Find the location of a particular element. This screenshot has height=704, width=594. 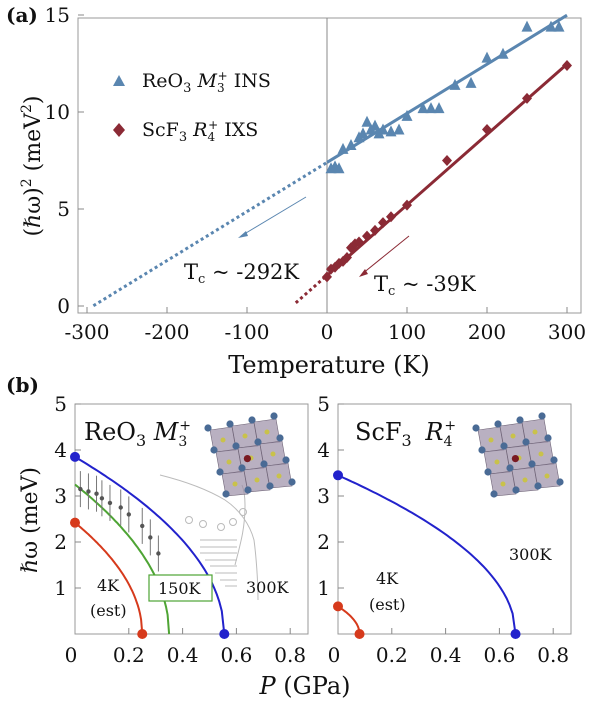

y-tick-label: 10 is located at coordinates (57, 112).